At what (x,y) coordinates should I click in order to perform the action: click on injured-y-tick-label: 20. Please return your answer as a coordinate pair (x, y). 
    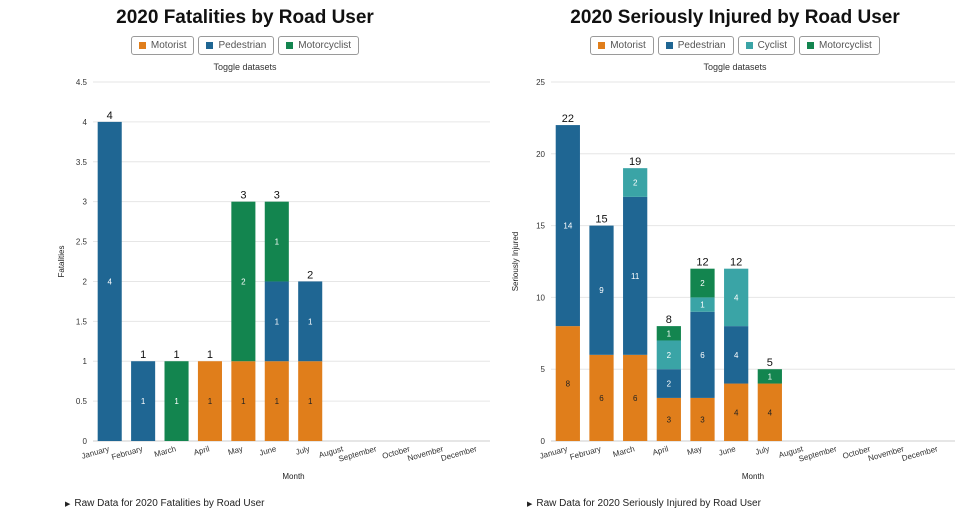
    Looking at the image, I should click on (540, 154).